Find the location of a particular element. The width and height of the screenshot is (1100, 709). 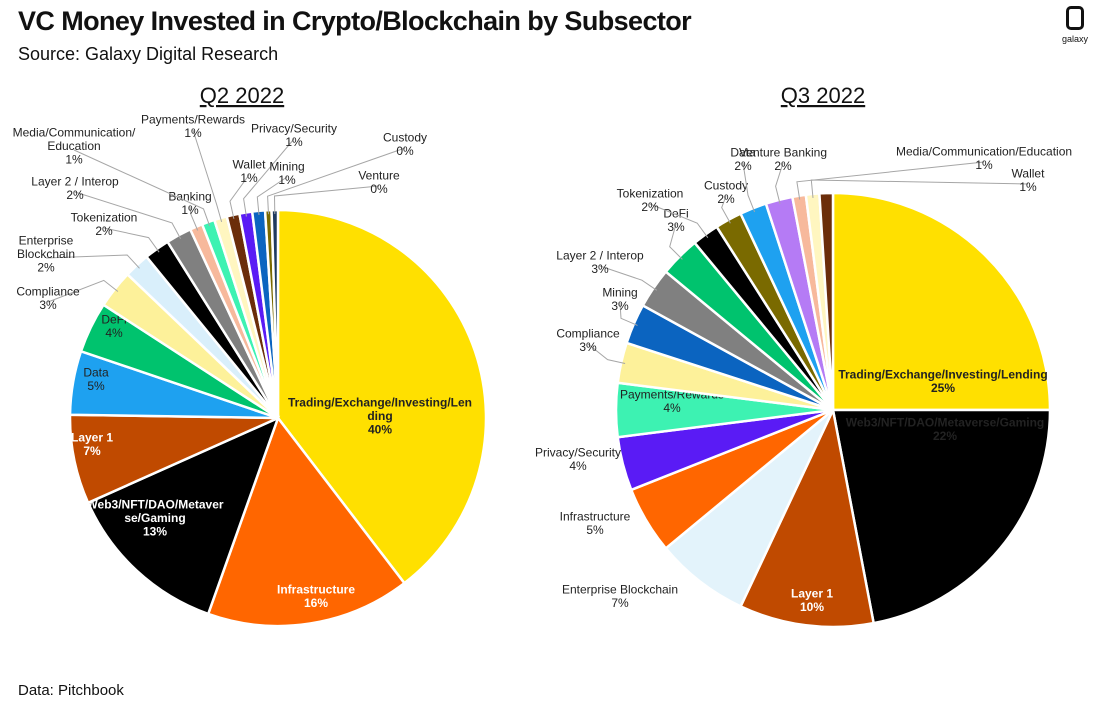

slice-label-web3-nft-dao-metaverse-gaming: Web3/NFT/DAO/Metaver se/Gaming 13% is located at coordinates (154, 518).